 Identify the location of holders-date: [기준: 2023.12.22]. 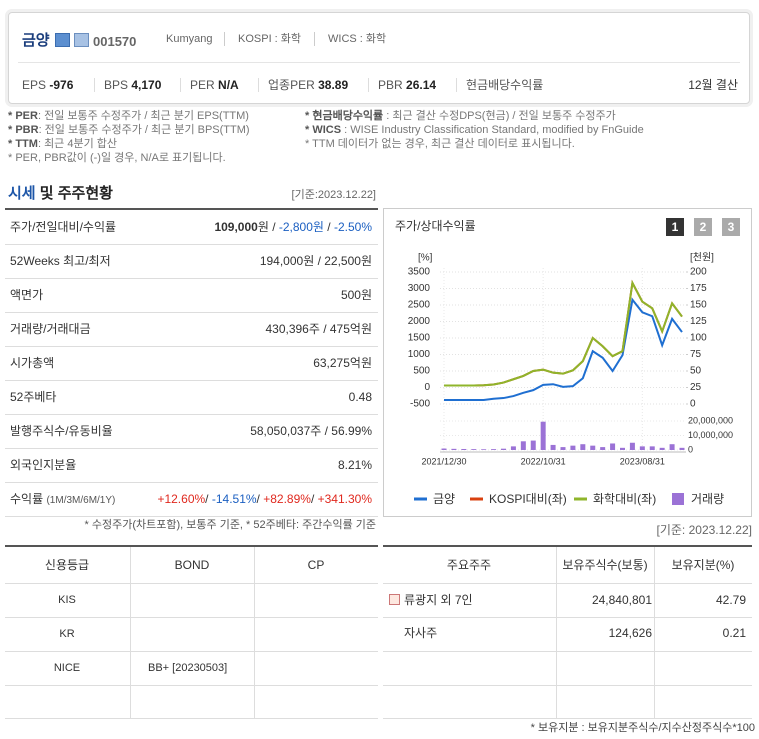
(704, 530).